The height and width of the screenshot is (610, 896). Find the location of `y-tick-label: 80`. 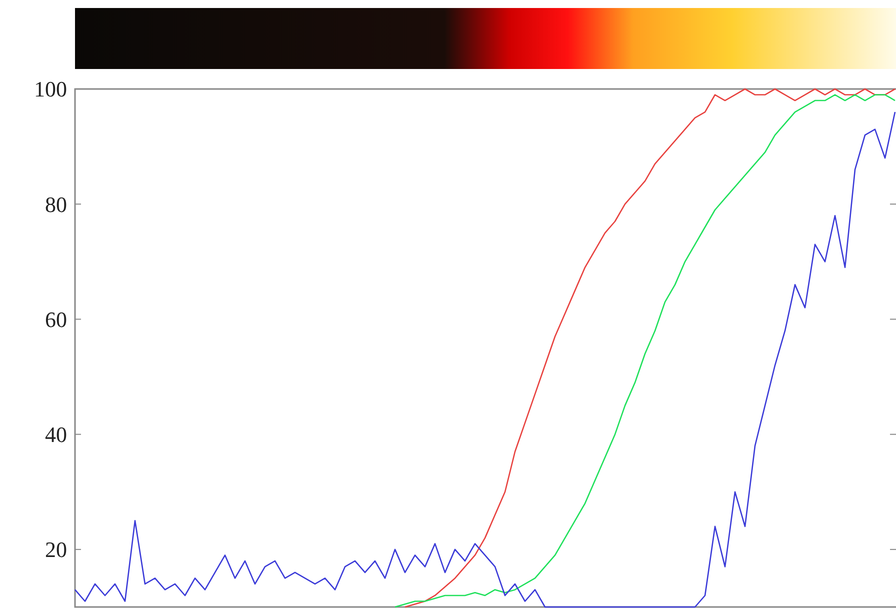

y-tick-label: 80 is located at coordinates (56, 204).